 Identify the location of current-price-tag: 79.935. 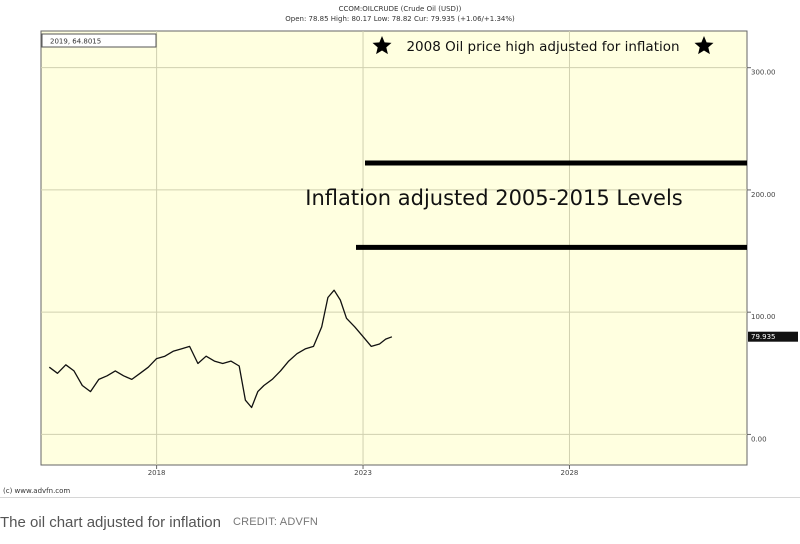
(773, 336).